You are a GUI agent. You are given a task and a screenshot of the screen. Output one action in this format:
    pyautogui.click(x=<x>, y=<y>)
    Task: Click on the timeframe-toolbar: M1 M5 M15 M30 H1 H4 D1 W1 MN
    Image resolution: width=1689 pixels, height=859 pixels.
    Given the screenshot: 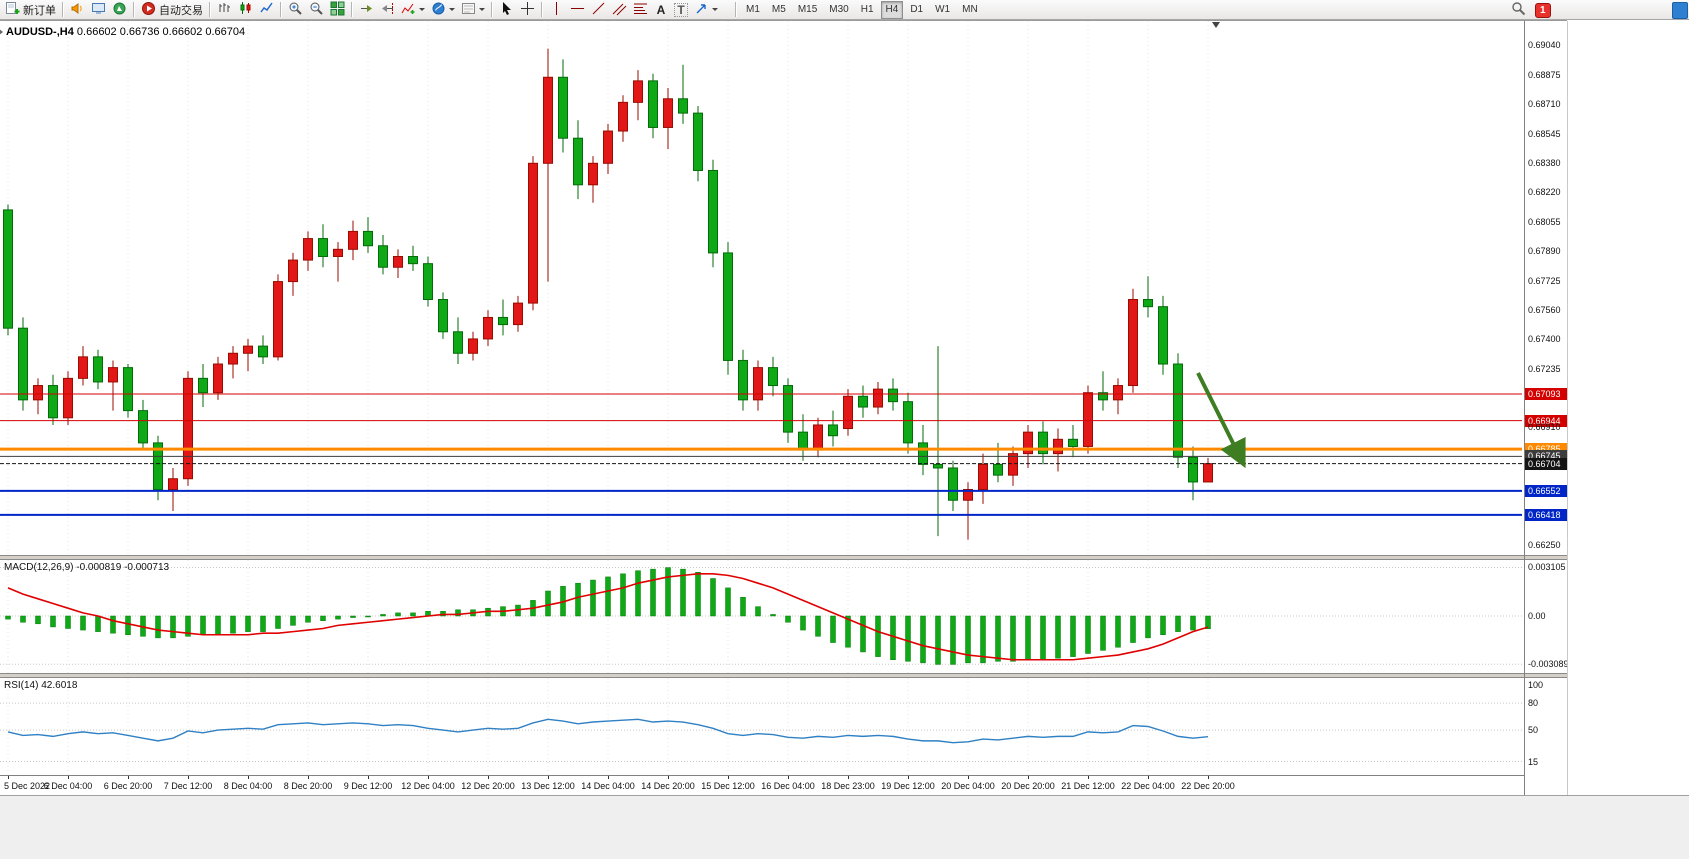 What is the action you would take?
    pyautogui.click(x=862, y=9)
    